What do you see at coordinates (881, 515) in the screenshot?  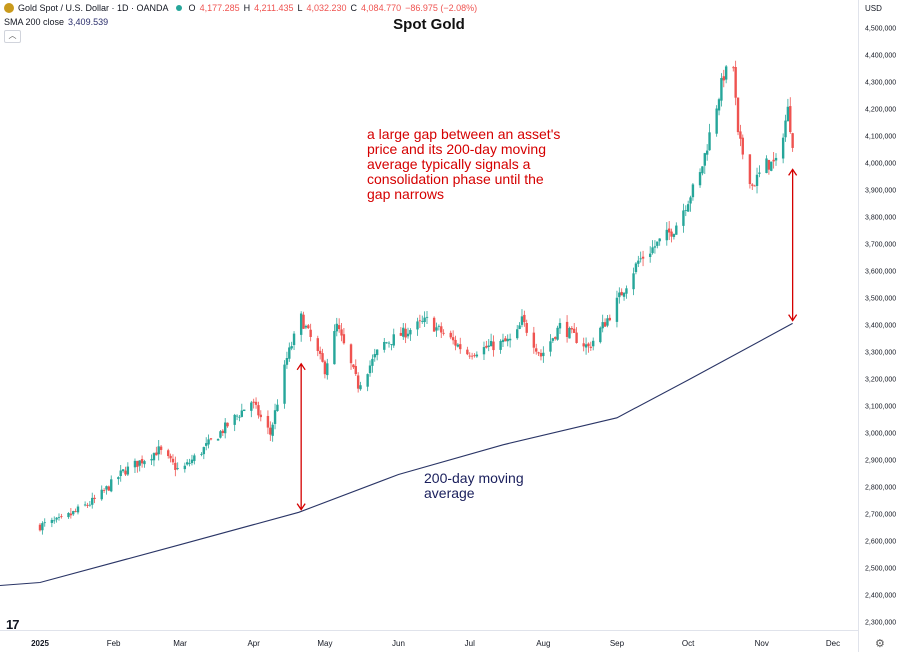 I see `price-tick-label: 2,700,000` at bounding box center [881, 515].